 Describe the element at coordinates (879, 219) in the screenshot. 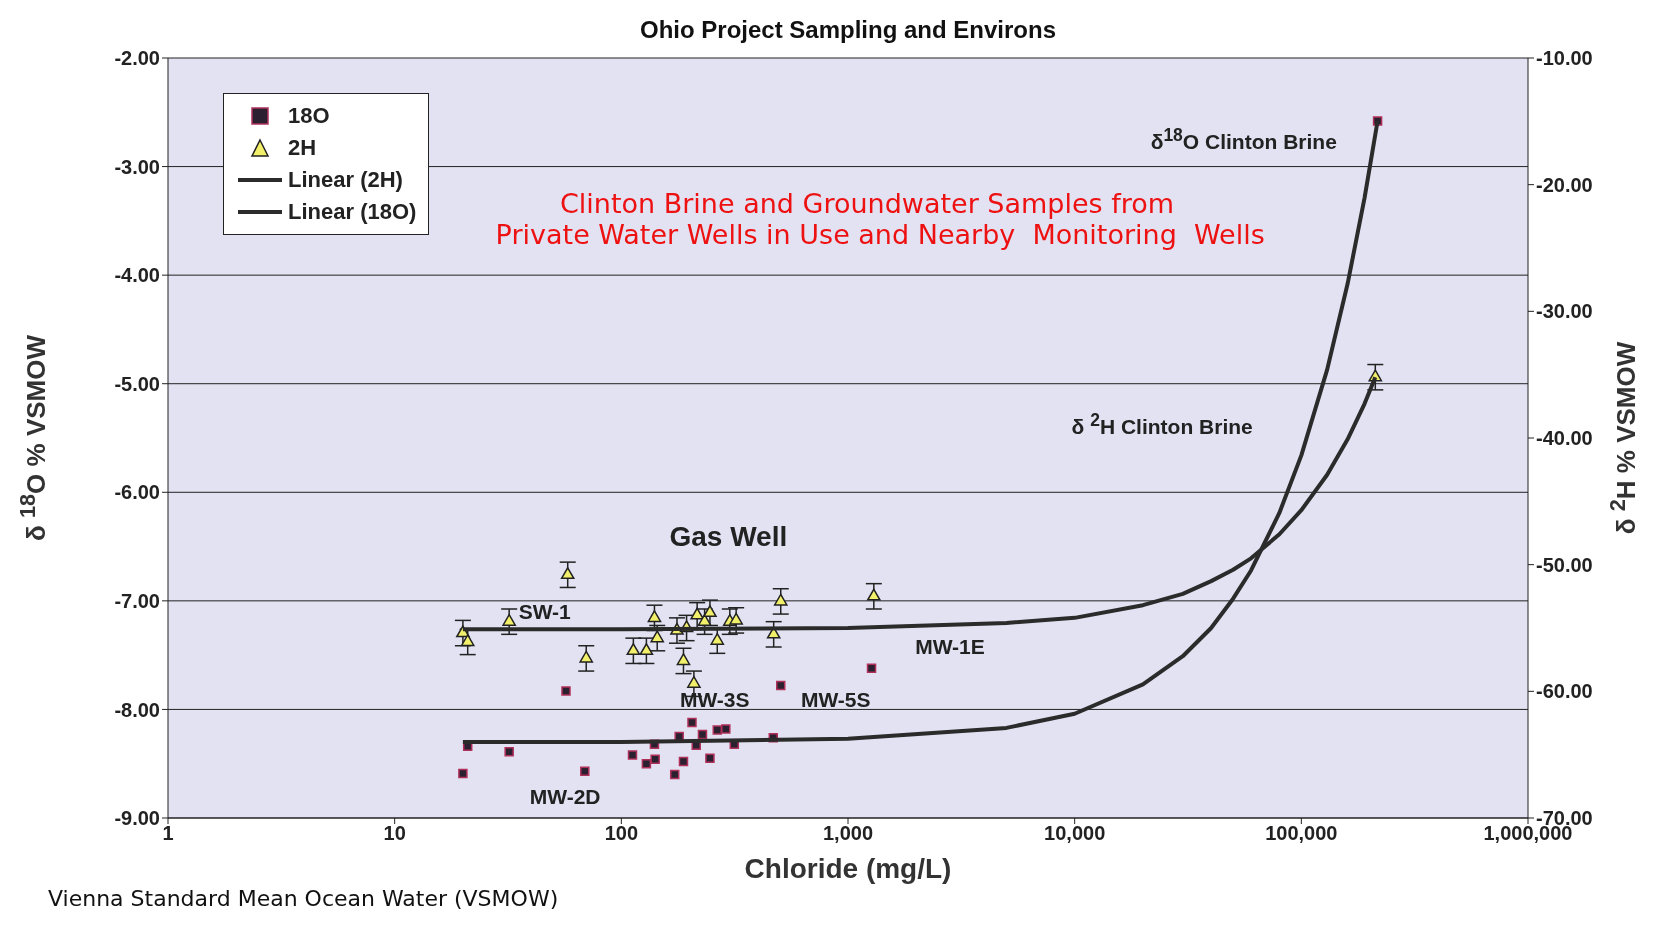

I see `annotation: Clinton Brine and Groundwater Samples from Private Water Wells in Use and Nearby Monitoring Wells` at that location.